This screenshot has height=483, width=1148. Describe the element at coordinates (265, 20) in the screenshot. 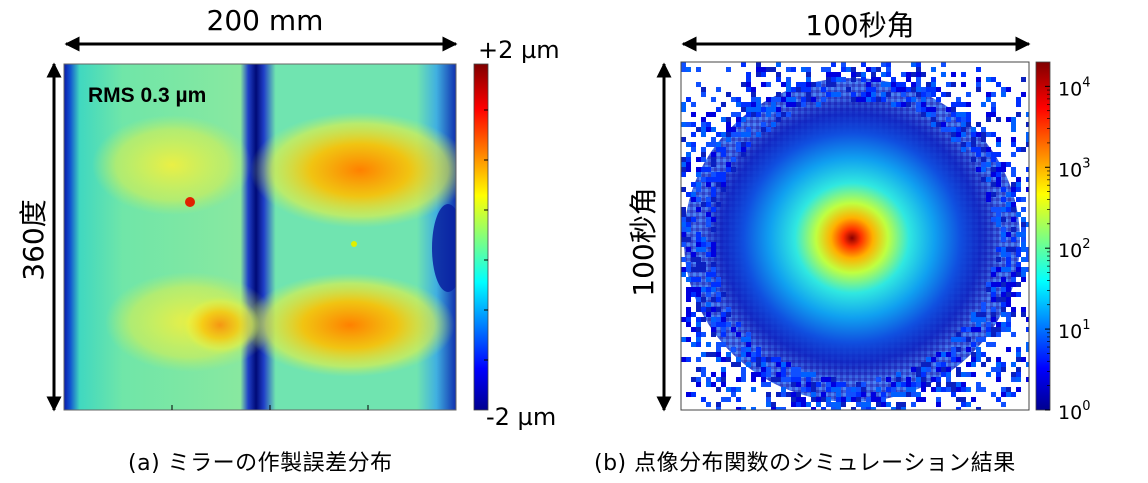

I see `panel-a-width-label: 200 mm` at that location.